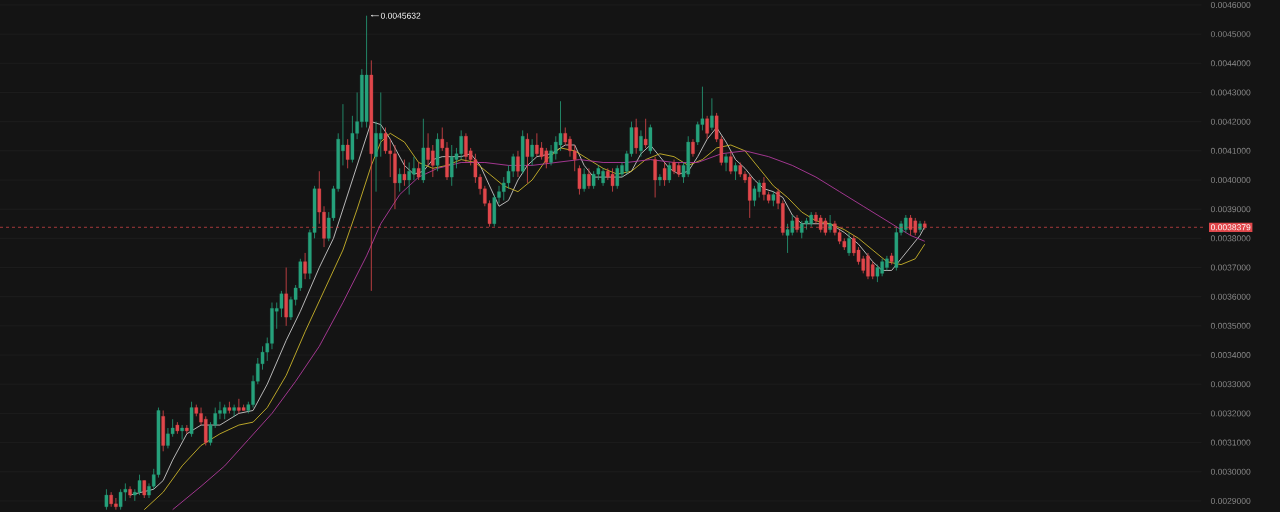 Image resolution: width=1280 pixels, height=512 pixels. Describe the element at coordinates (1230, 92) in the screenshot. I see `y-tick-label: 0.0043000` at that location.